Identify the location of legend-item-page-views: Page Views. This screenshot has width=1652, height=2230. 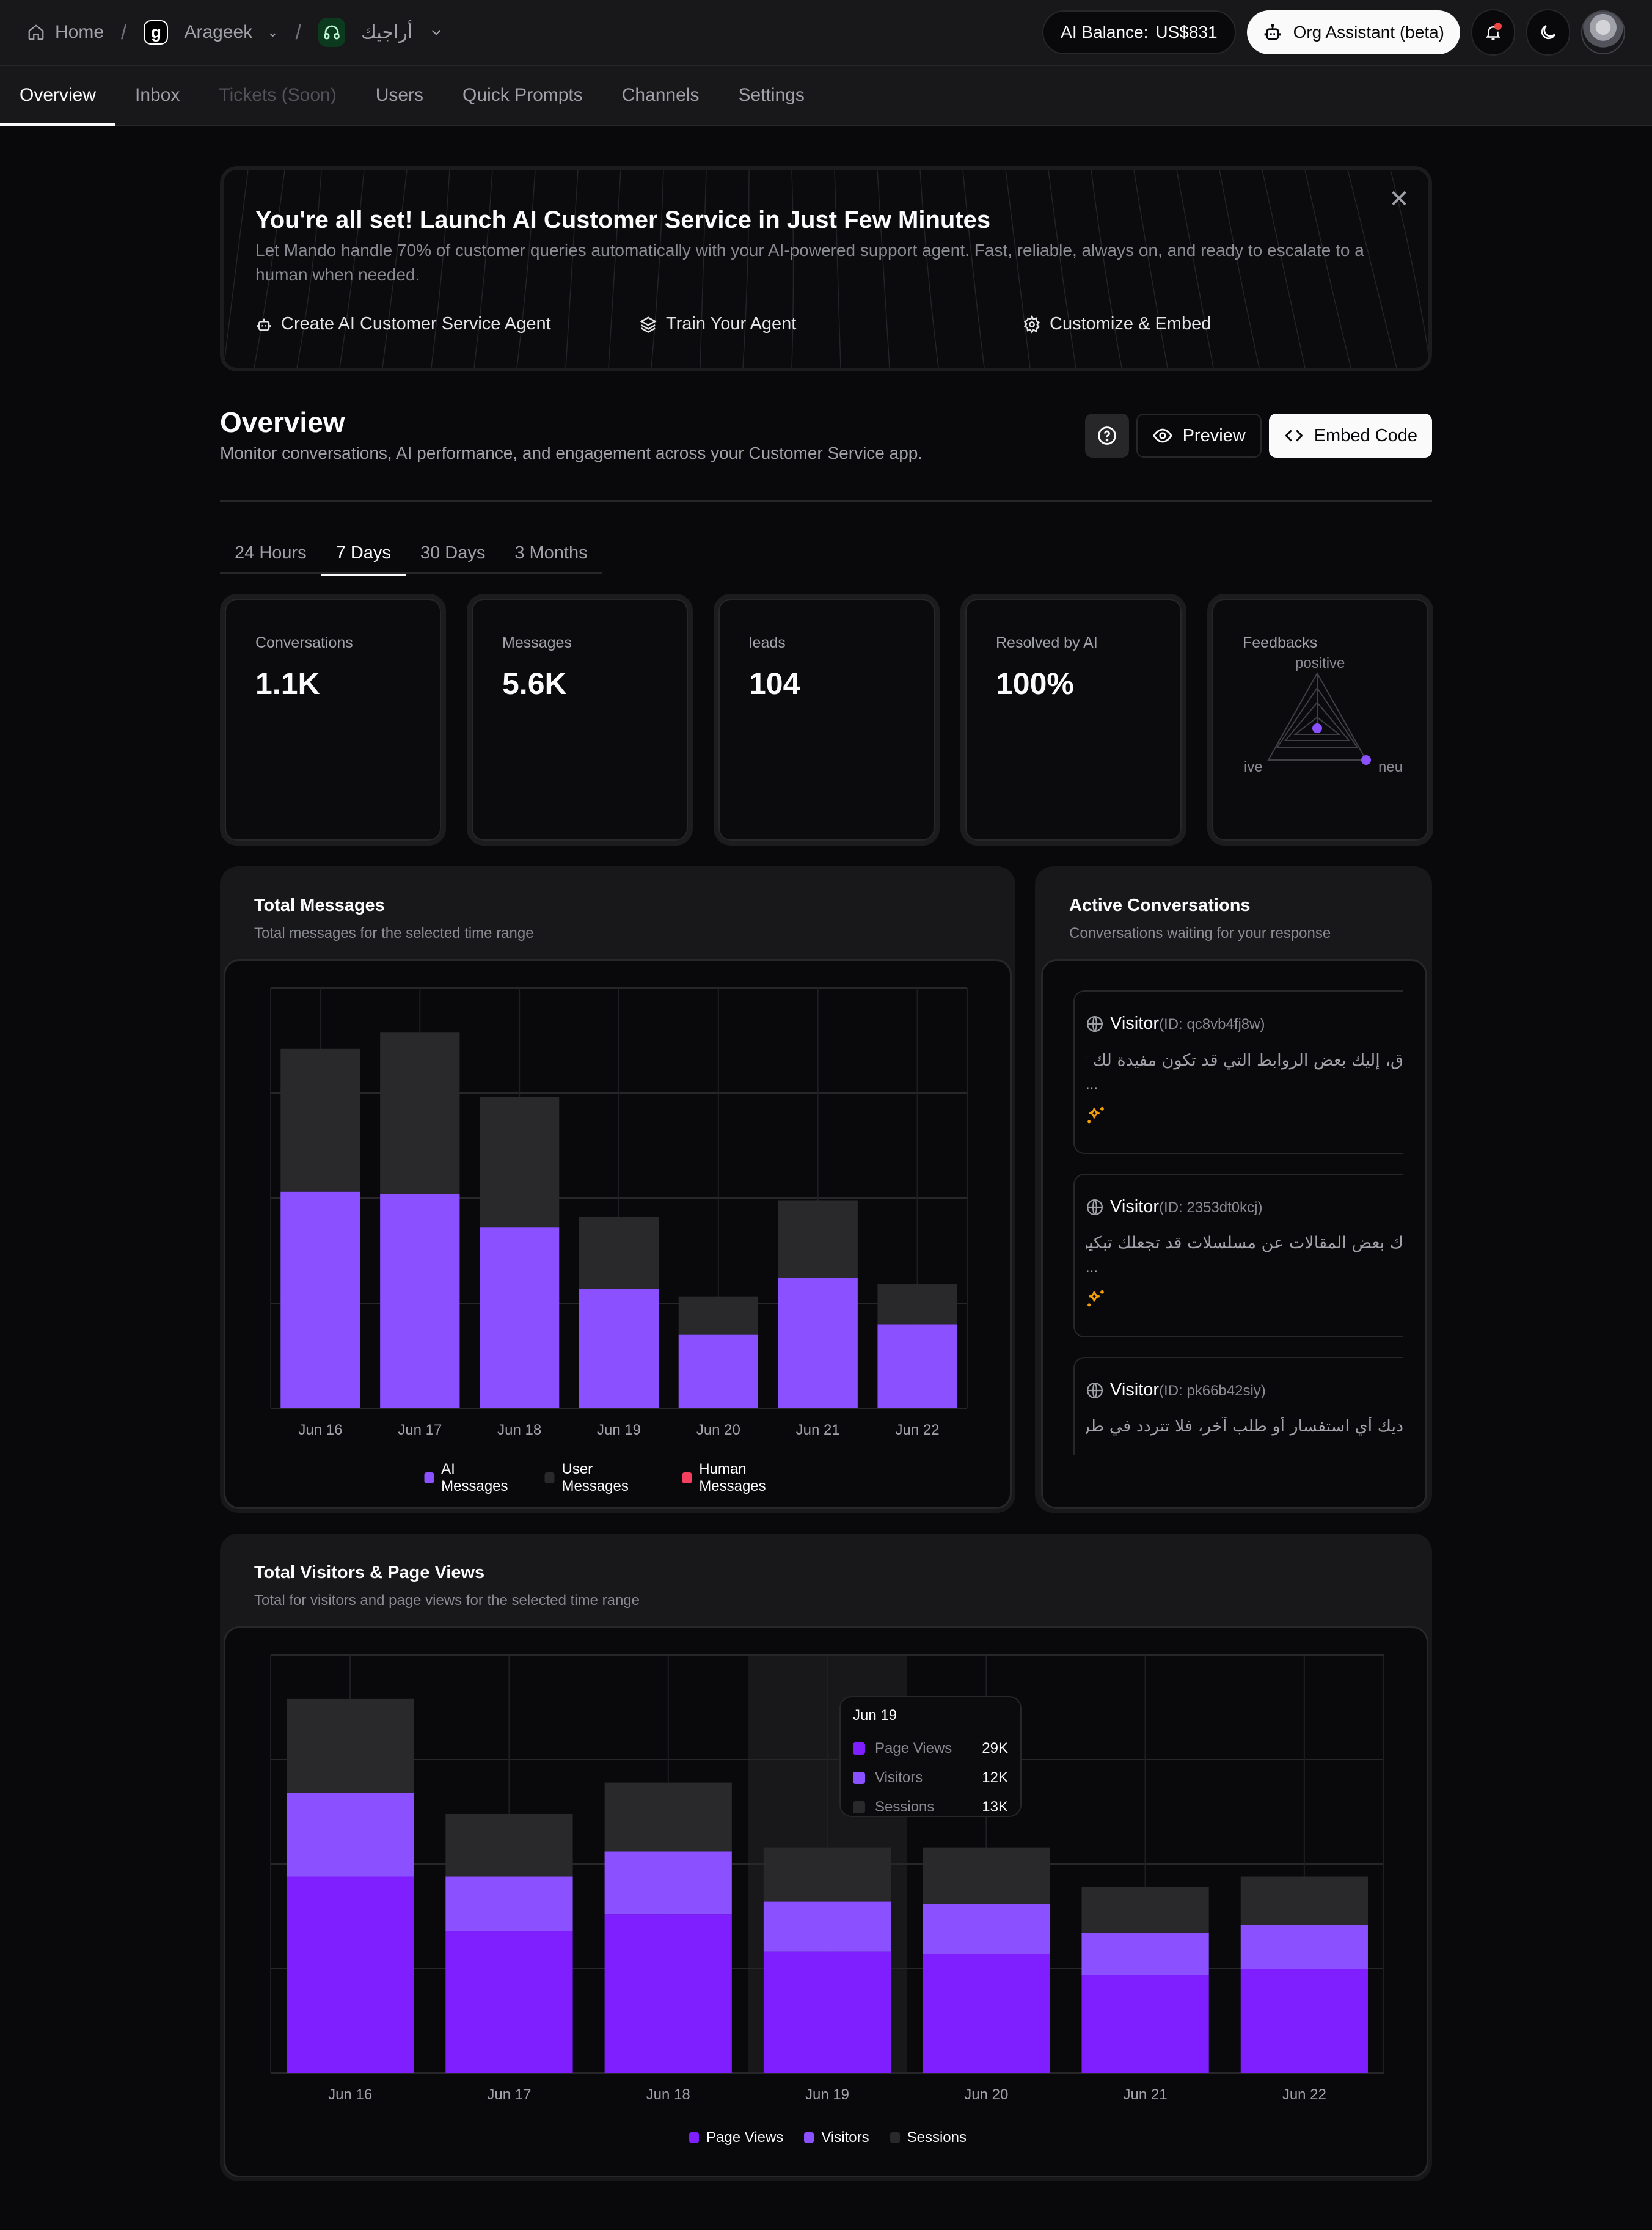
(736, 2138).